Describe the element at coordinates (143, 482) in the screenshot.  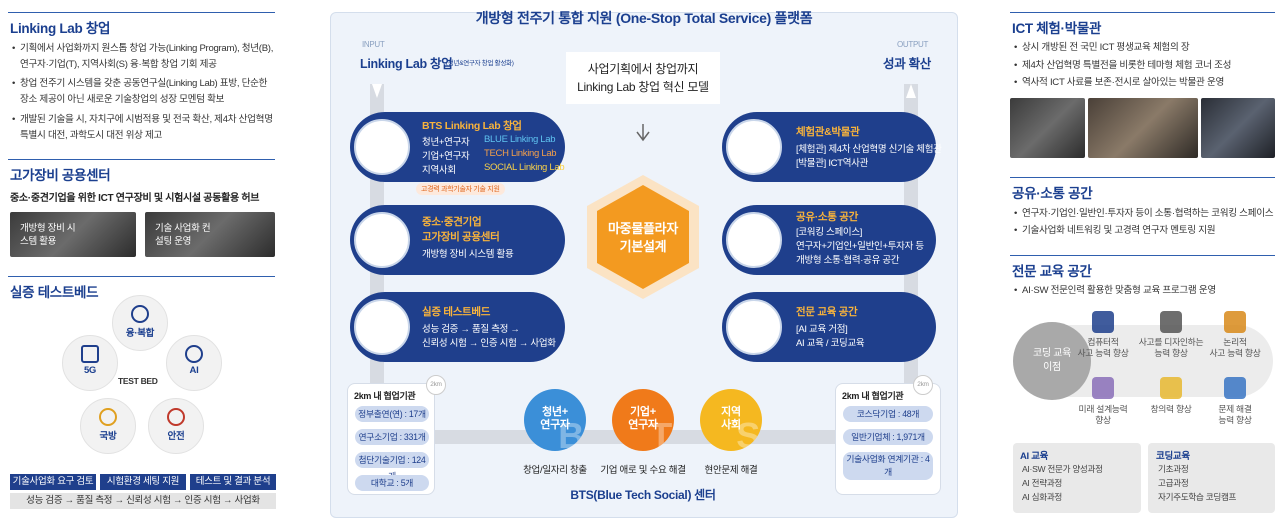
I see `step: 시험환경 세팅 지원` at that location.